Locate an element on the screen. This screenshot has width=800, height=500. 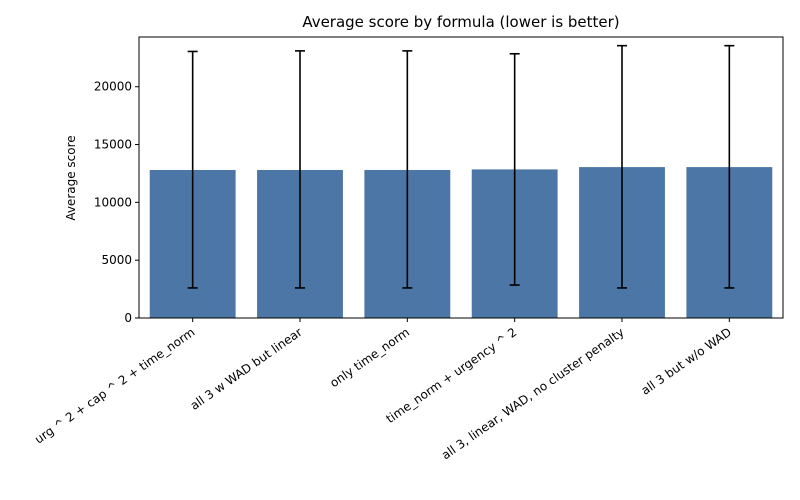
y-axis-label: Average score is located at coordinates (71, 177).